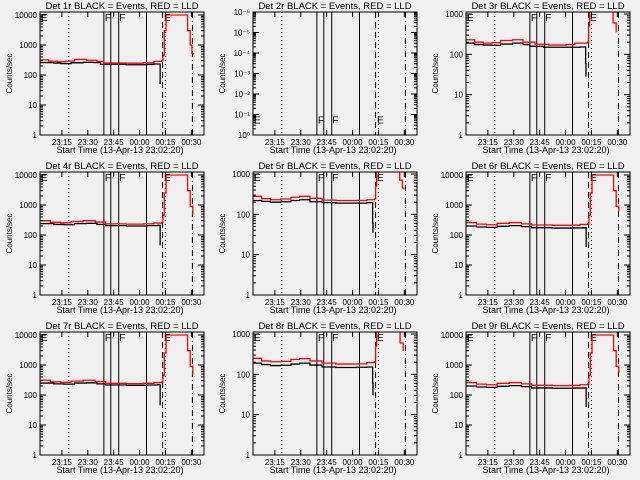 The image size is (640, 480). I want to click on panel-title: Det 6r BLACK = Events, RED = LLD, so click(547, 166).